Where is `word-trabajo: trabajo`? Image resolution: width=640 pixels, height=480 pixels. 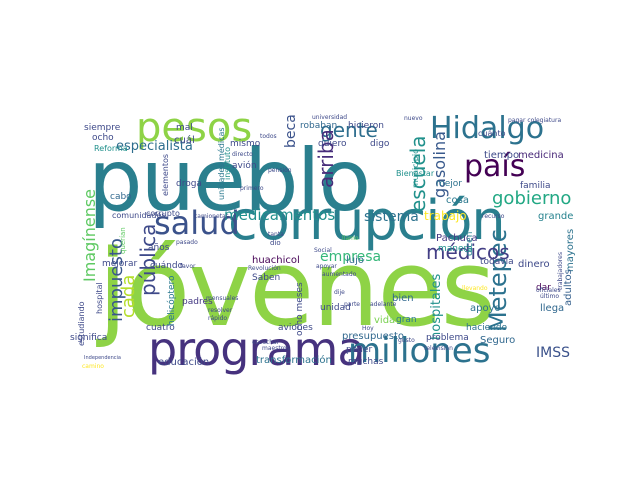 word-trabajo: trabajo is located at coordinates (445, 216).